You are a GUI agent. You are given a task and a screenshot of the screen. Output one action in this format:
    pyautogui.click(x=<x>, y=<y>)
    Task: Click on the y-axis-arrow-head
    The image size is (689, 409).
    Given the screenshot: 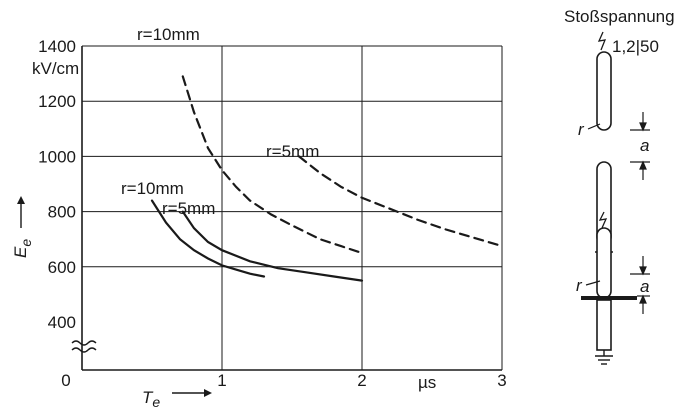 What is the action you would take?
    pyautogui.click(x=21, y=200)
    